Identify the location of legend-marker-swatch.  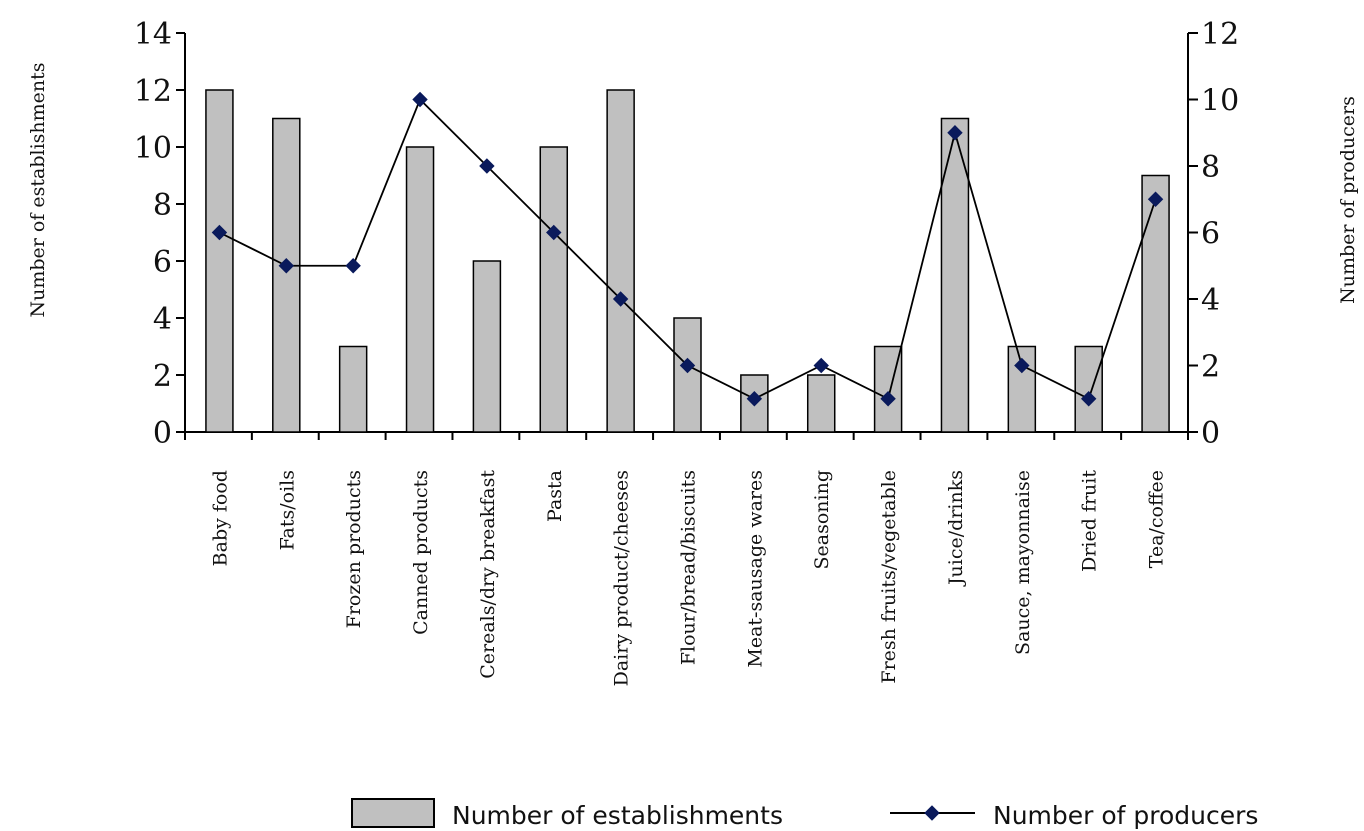
(932, 813).